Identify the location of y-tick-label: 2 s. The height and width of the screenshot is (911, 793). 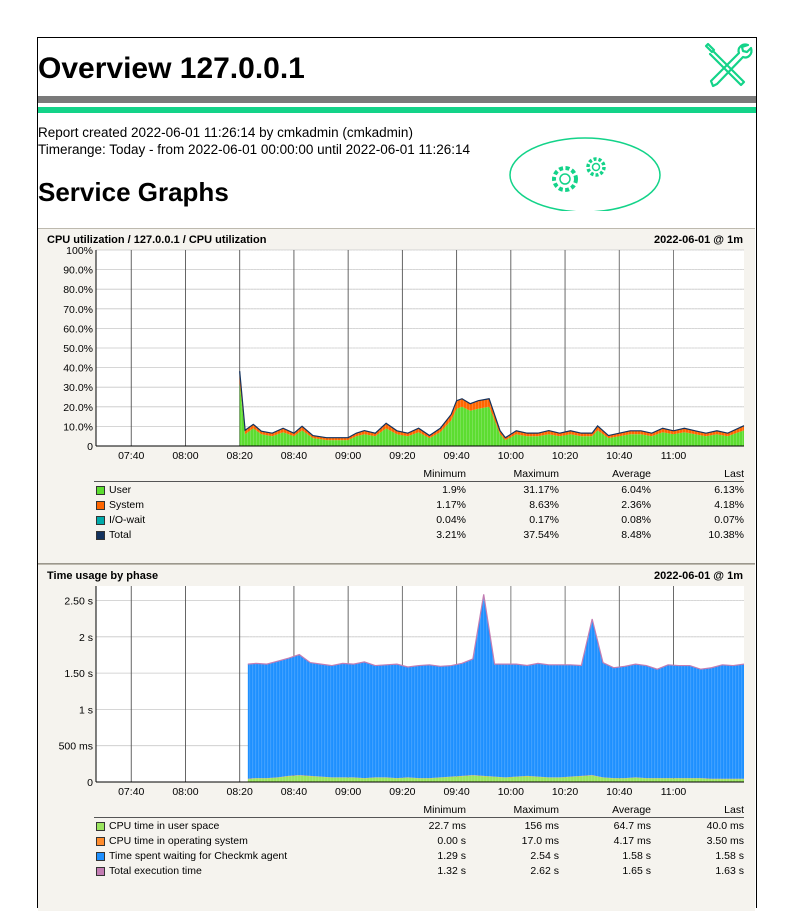
(86, 638).